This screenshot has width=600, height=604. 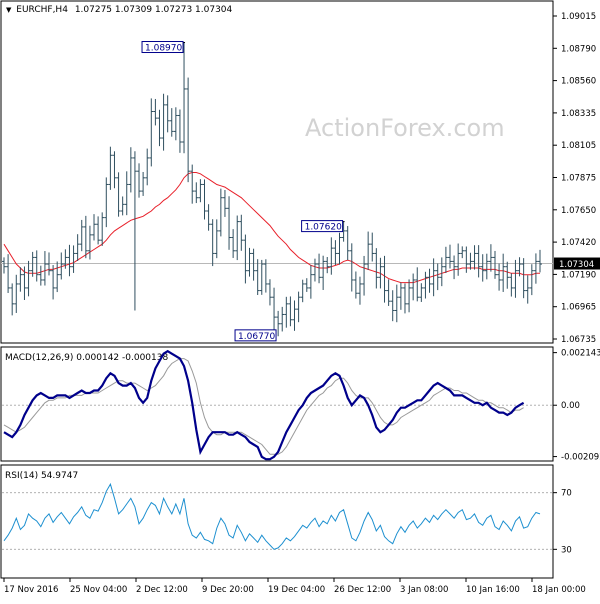 I want to click on price-axis-label: 1.08560, so click(x=578, y=82).